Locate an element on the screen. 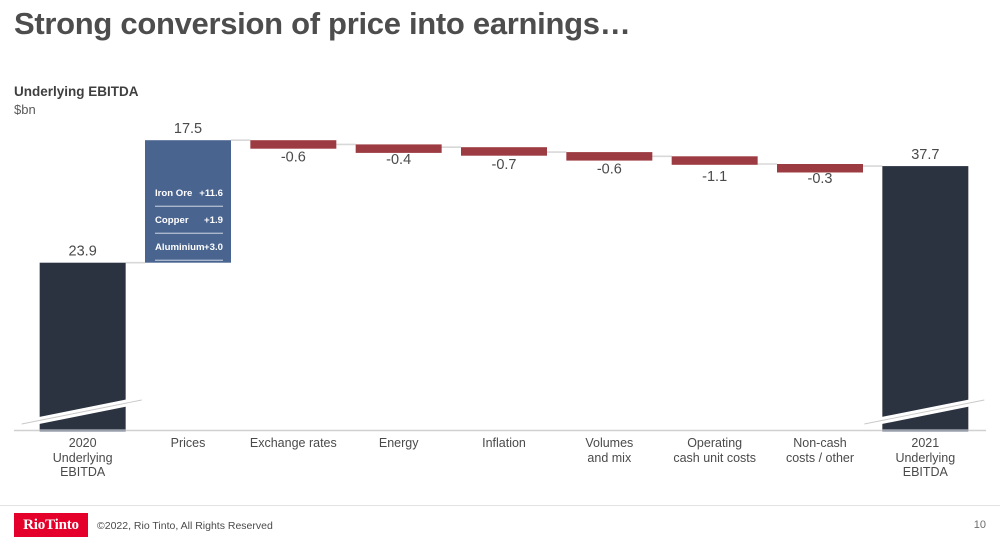 This screenshot has height=542, width=1000. value-label: 23.9 is located at coordinates (83, 252).